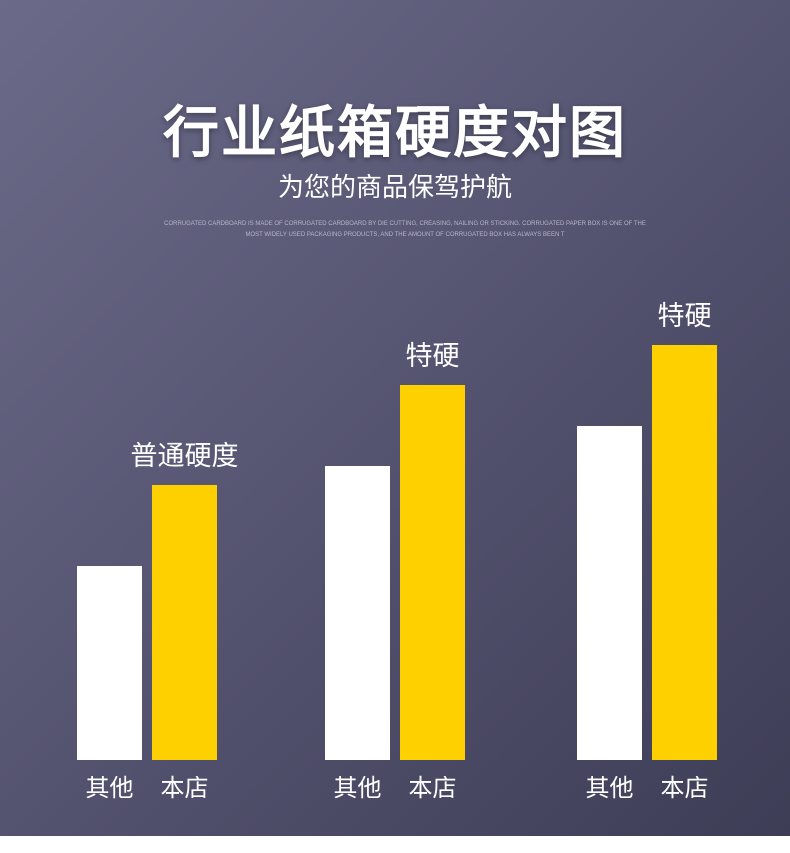 Image resolution: width=790 pixels, height=853 pixels. I want to click on page-title: 行业纸箱硬度对图, so click(395, 133).